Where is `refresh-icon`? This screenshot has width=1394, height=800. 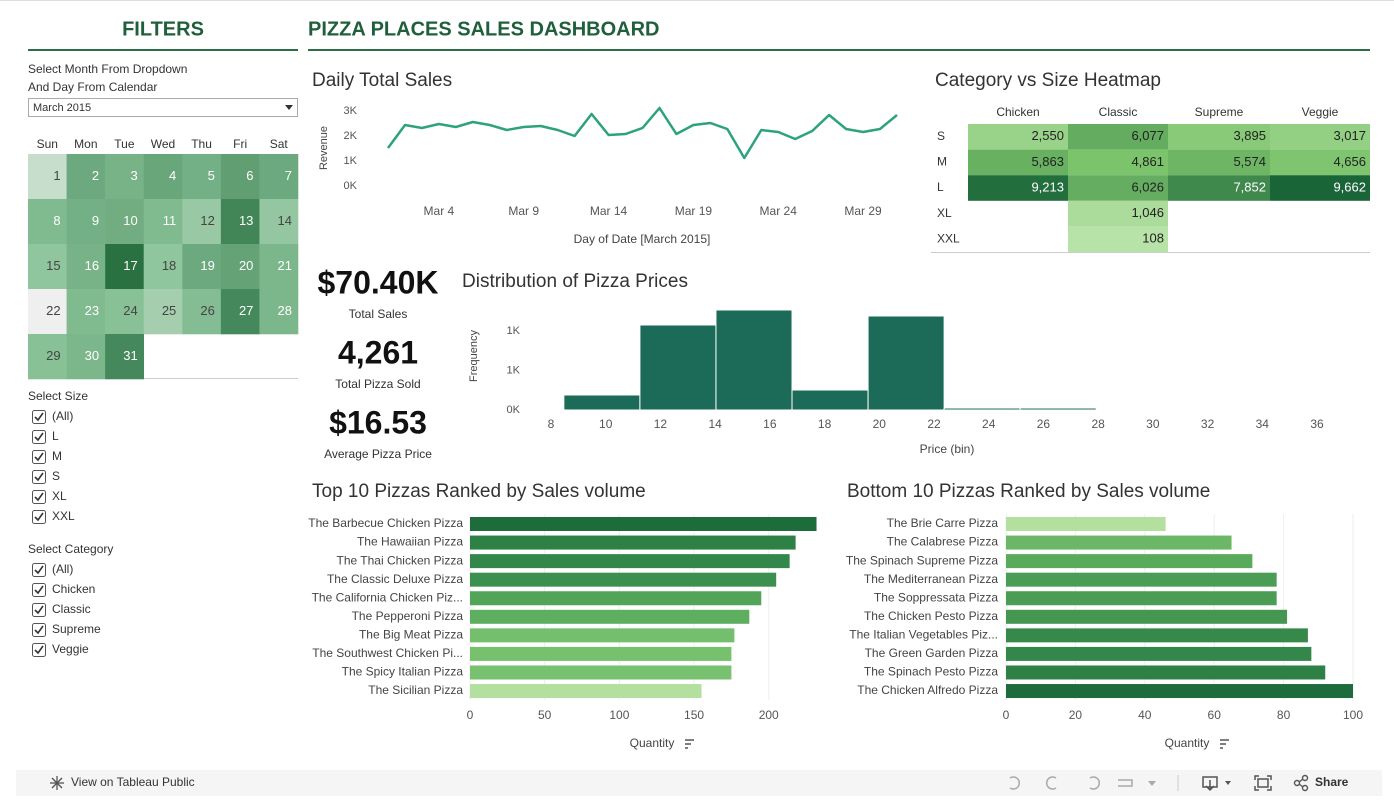 refresh-icon is located at coordinates (1125, 783).